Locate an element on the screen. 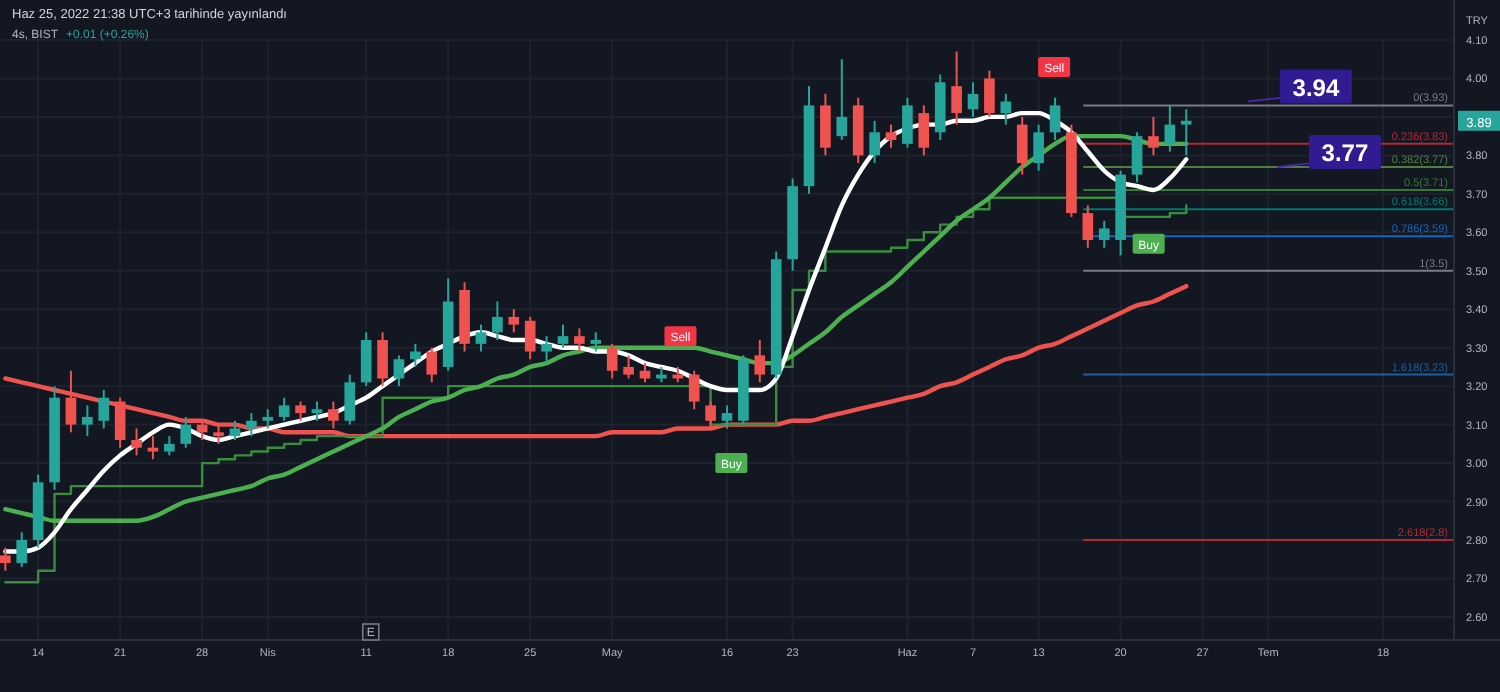 This screenshot has height=692, width=1500. annotation: 3.77 is located at coordinates (1345, 152).